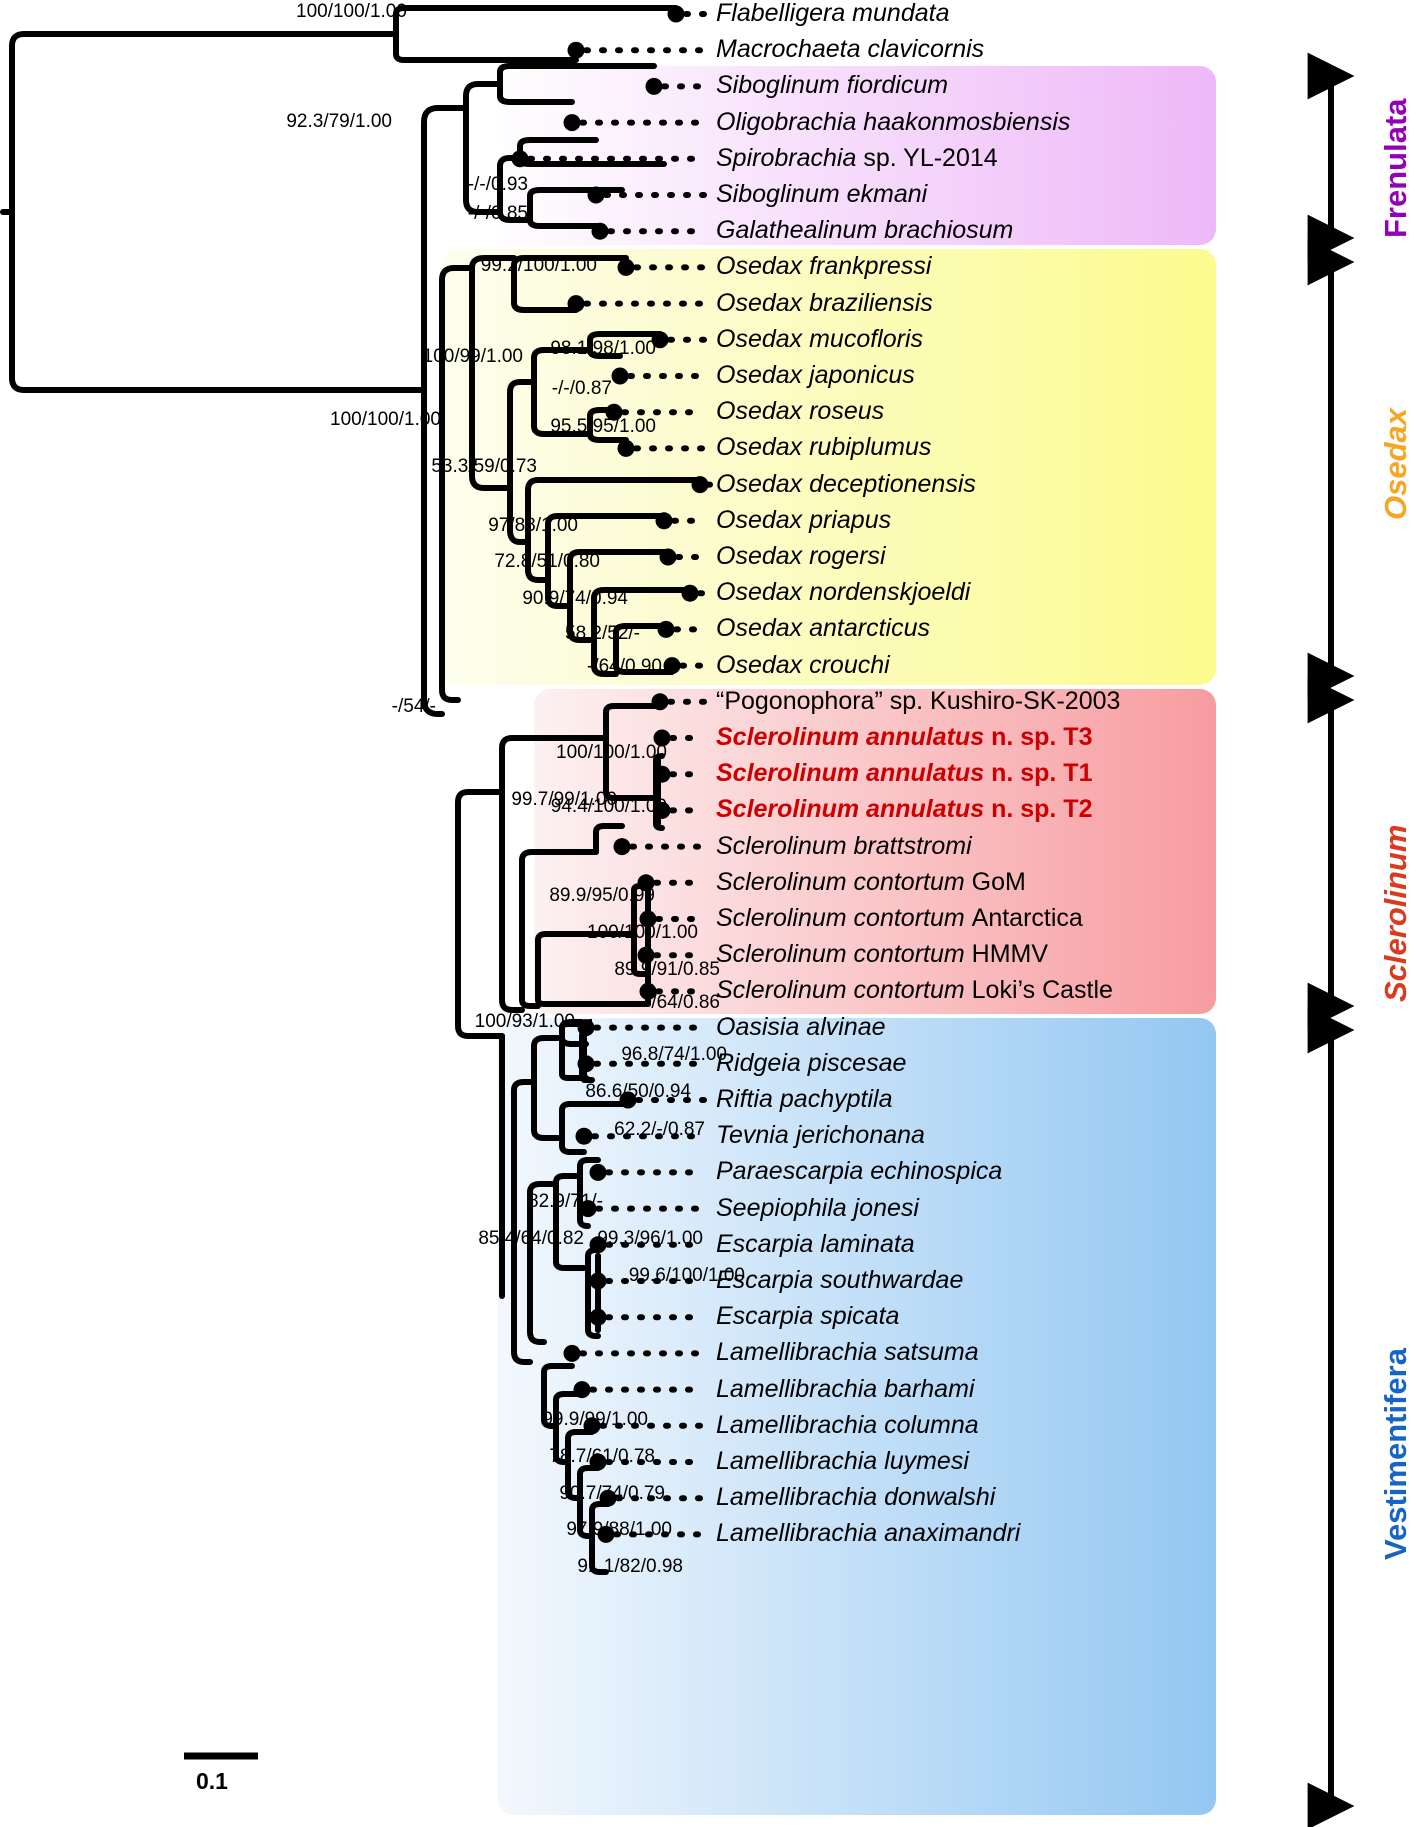  I want to click on taxon-label: Sclerolinum contortum GoM, so click(871, 881).